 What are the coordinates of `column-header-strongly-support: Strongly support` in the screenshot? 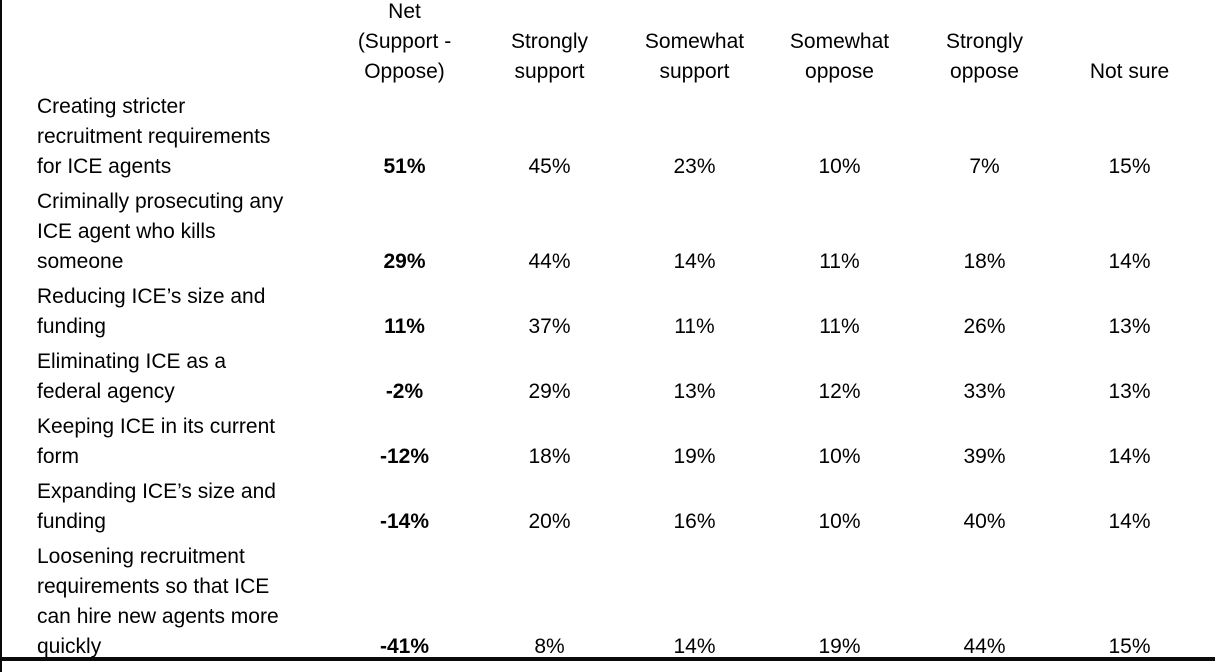 It's located at (549, 56).